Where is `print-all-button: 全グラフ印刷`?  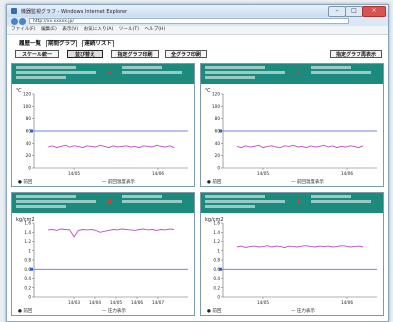 print-all-button: 全グラフ印刷 is located at coordinates (186, 54).